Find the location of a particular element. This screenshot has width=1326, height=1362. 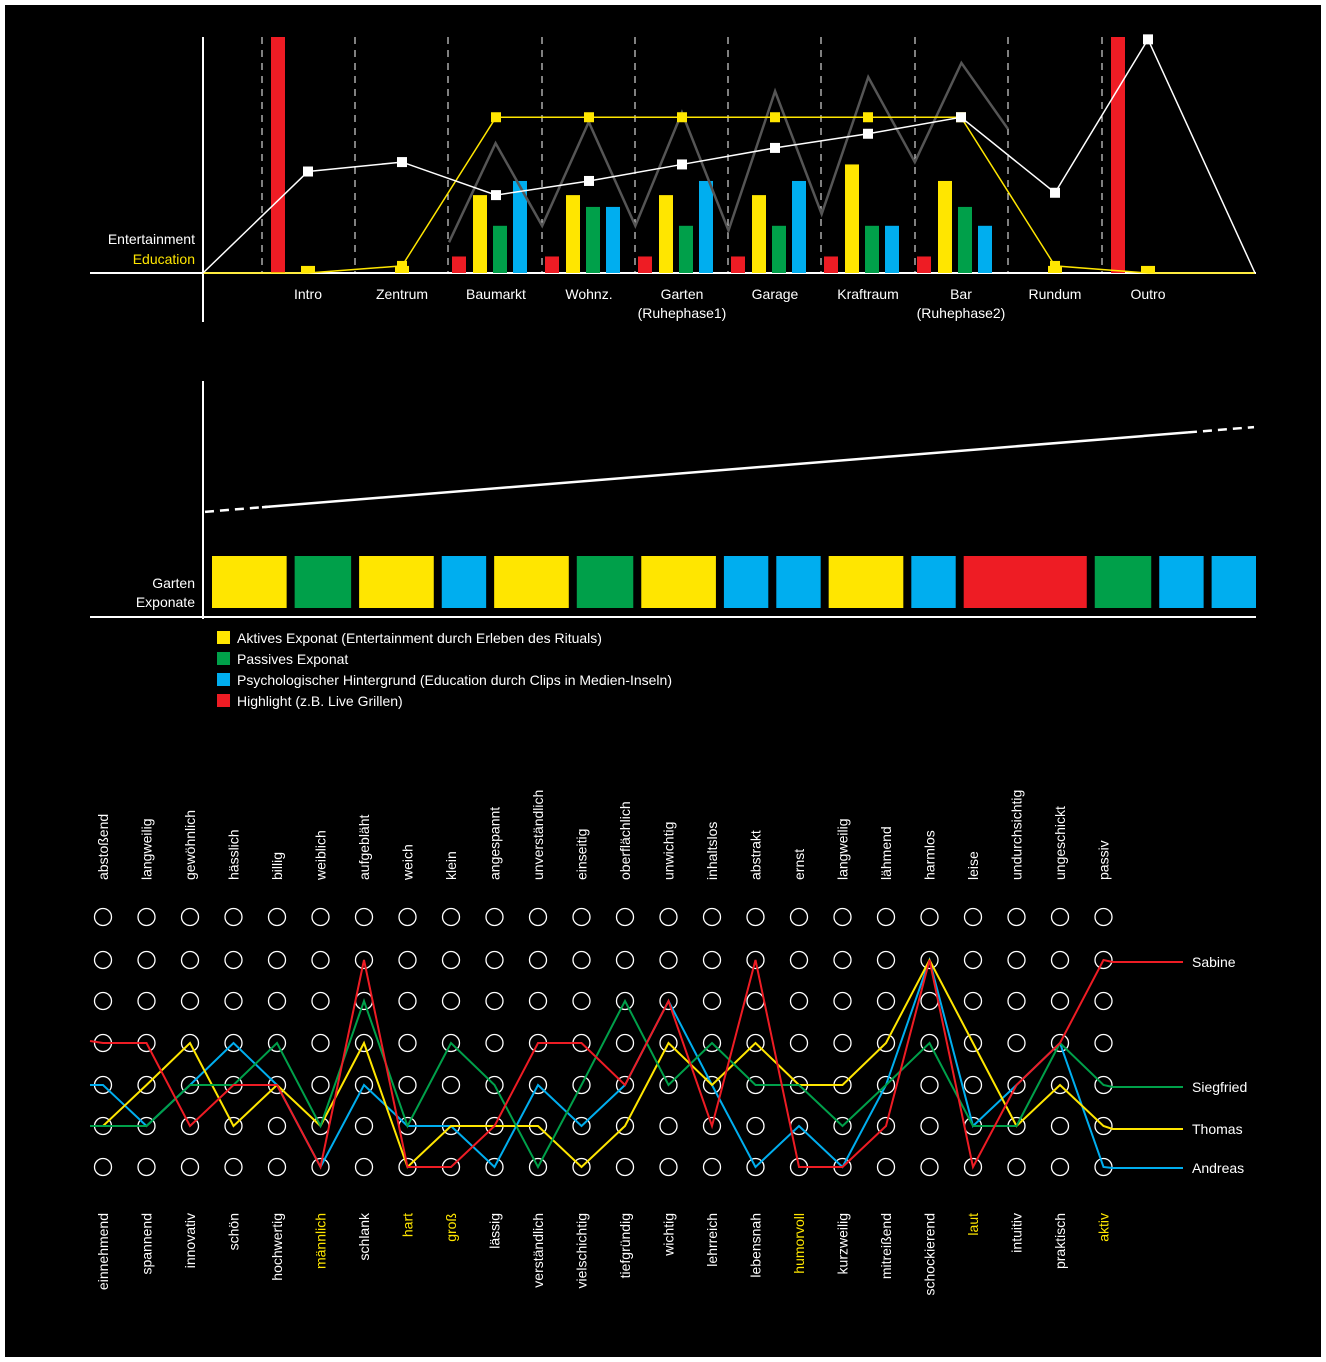

bottom-word-label: männlich is located at coordinates (321, 1241).